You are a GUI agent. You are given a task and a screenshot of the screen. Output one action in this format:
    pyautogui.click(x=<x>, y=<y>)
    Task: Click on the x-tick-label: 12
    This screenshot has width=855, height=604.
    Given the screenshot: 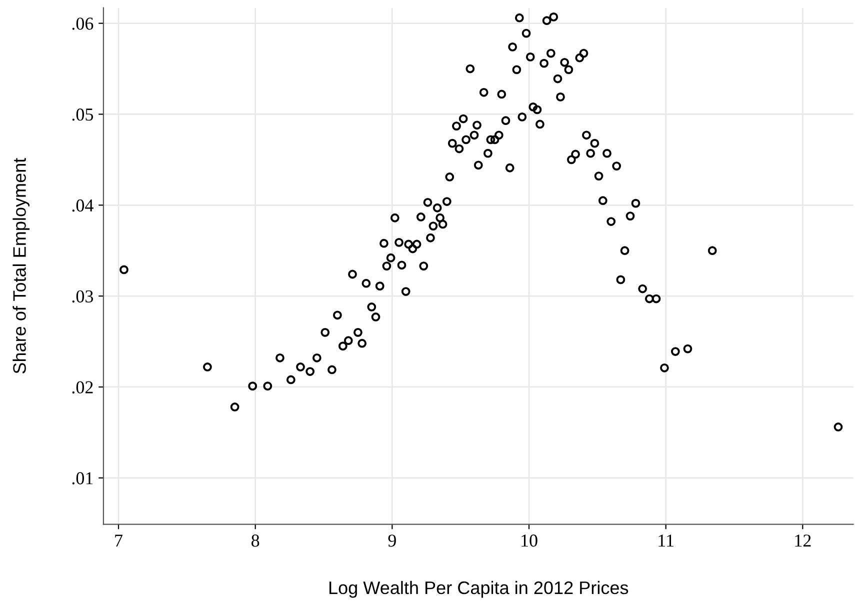 What is the action you would take?
    pyautogui.click(x=803, y=540)
    